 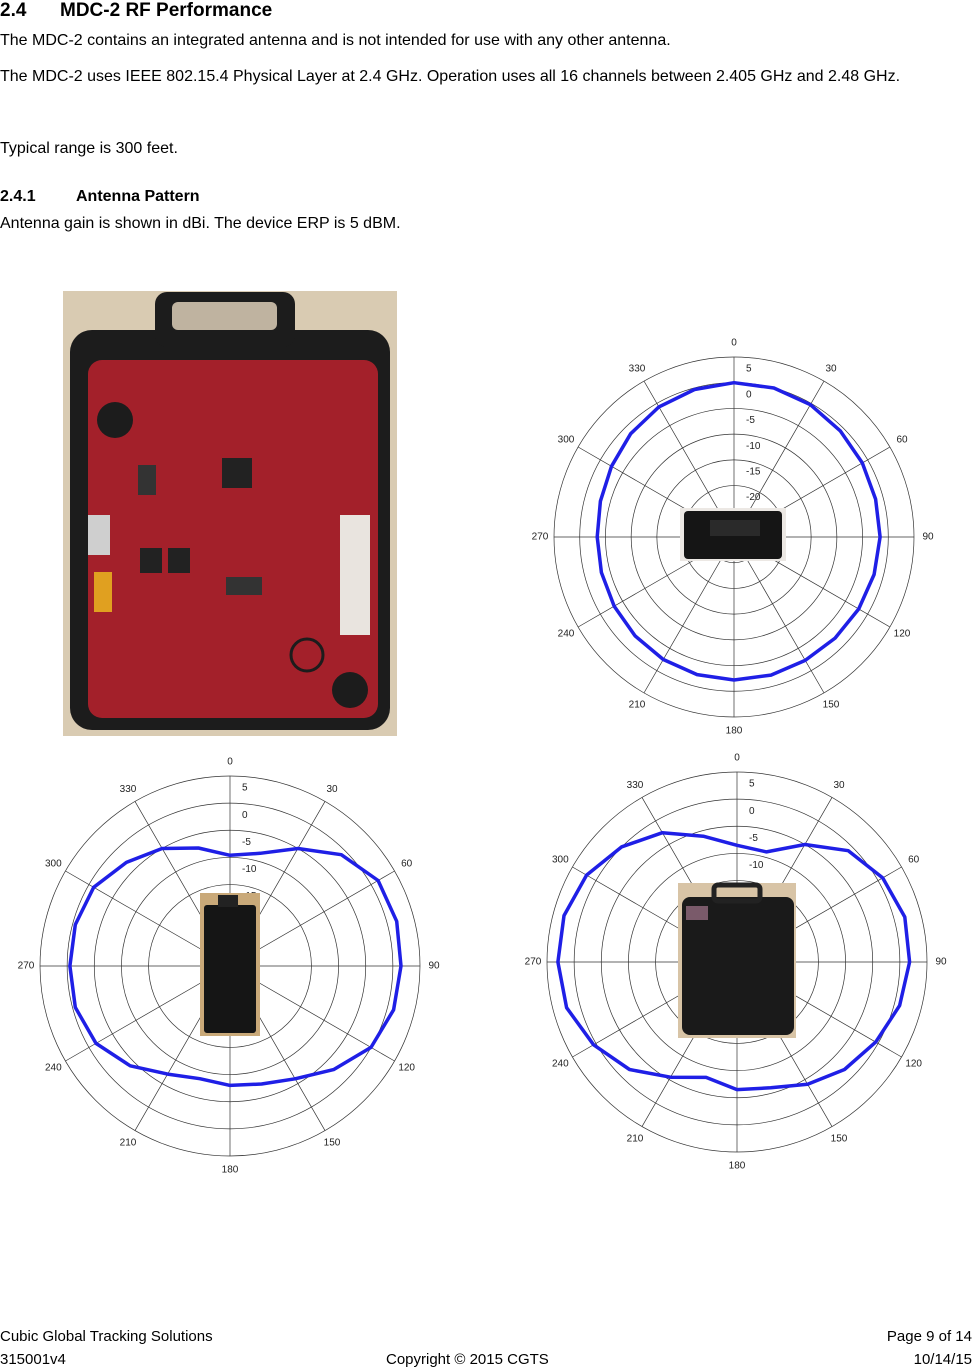 I want to click on subsection-number: 2.4.1, so click(x=18, y=196).